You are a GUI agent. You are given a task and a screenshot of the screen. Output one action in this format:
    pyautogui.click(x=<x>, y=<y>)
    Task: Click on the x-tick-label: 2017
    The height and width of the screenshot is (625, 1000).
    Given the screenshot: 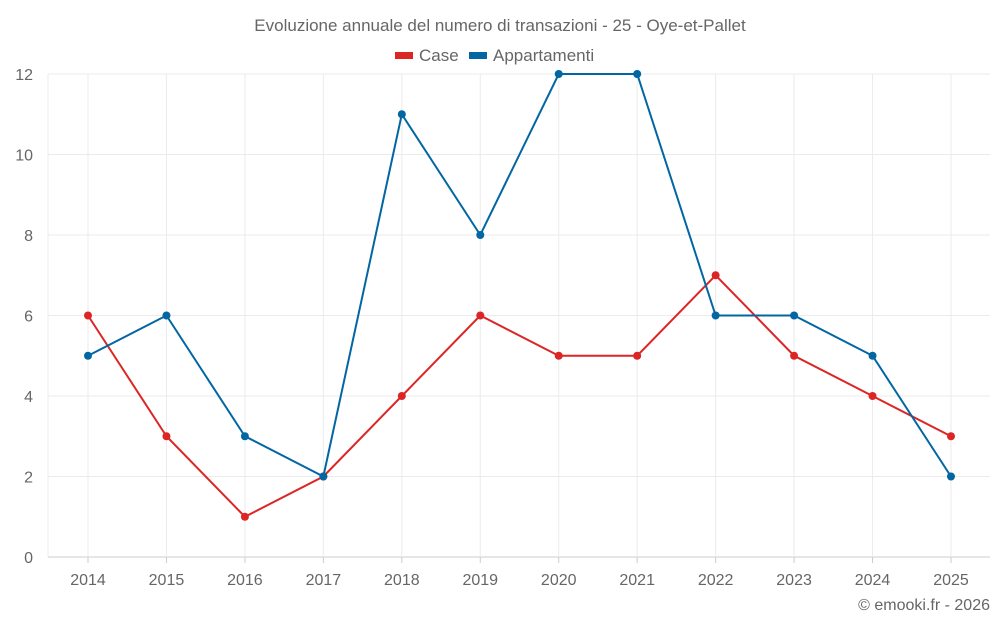 What is the action you would take?
    pyautogui.click(x=324, y=580)
    